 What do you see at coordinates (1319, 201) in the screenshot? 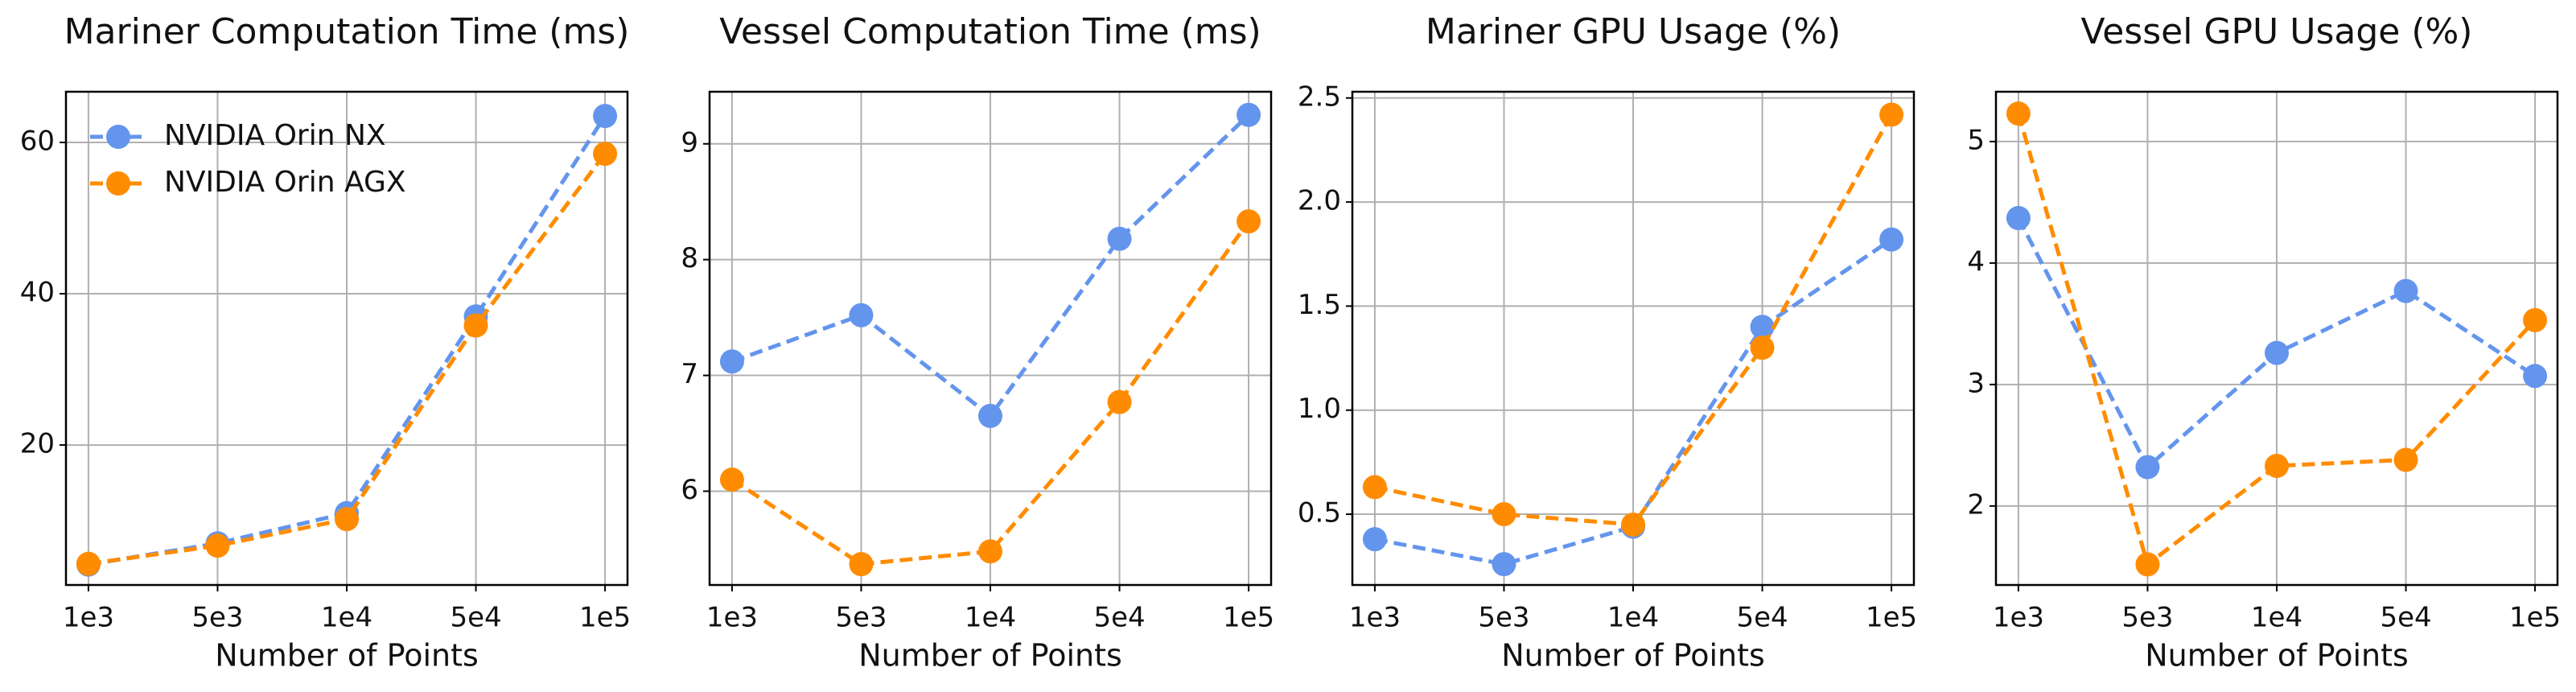
I see `y-tick-label: 2.0` at bounding box center [1319, 201].